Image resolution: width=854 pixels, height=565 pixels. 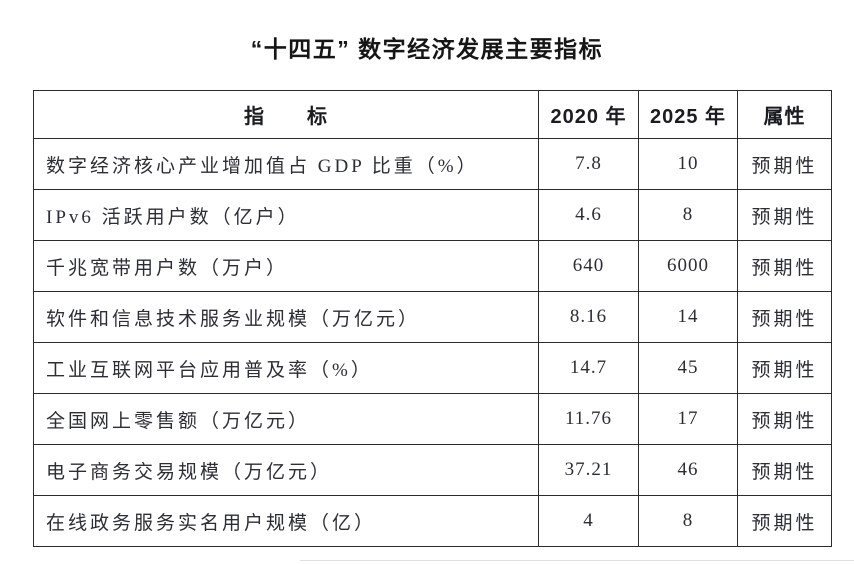 I want to click on value-2020-cell: 8.16, so click(x=588, y=317).